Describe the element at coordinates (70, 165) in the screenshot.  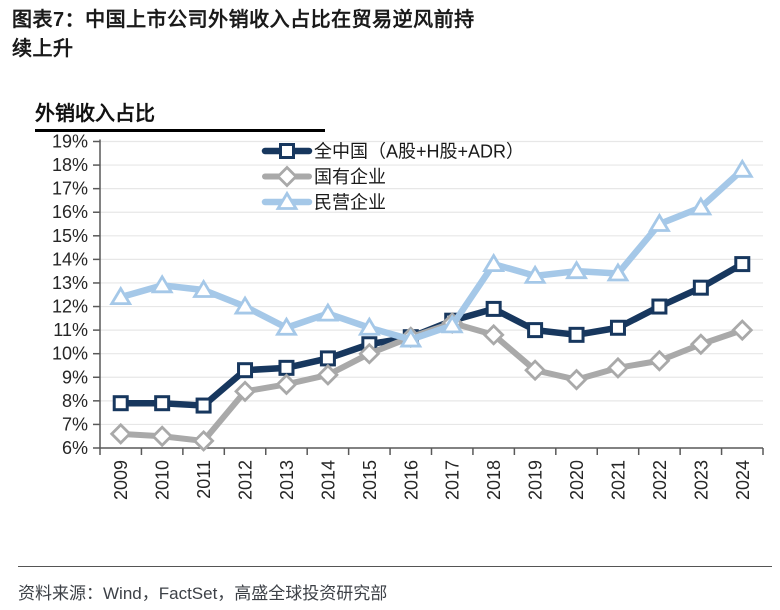
I see `y-axis-label: 18%` at that location.